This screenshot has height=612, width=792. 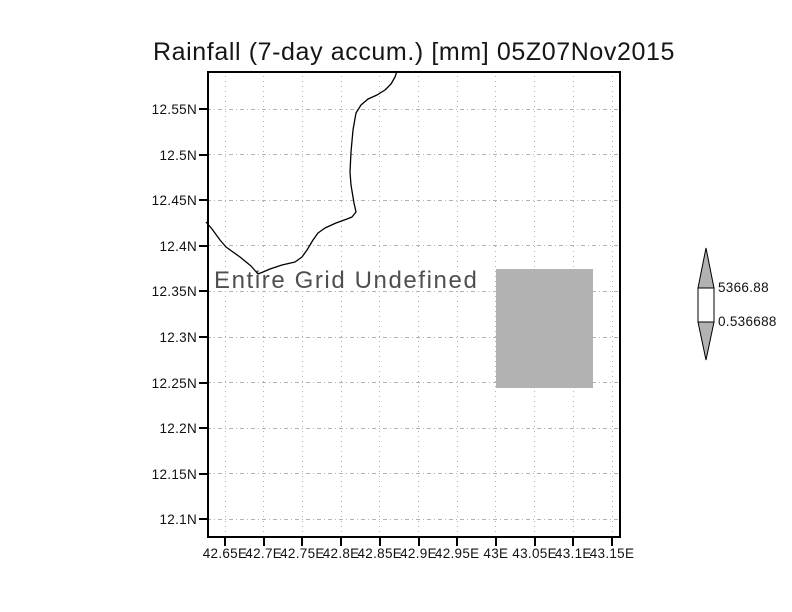 I want to click on y-tick-label: 12.55N, so click(x=174, y=109).